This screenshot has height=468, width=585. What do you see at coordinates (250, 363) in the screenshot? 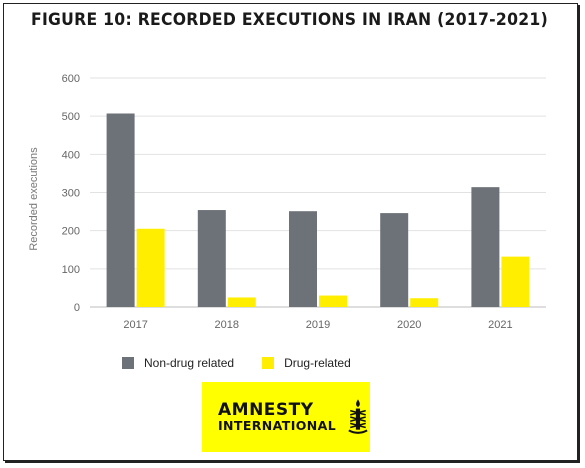
I see `legend: Non-drug related Drug-related` at bounding box center [250, 363].